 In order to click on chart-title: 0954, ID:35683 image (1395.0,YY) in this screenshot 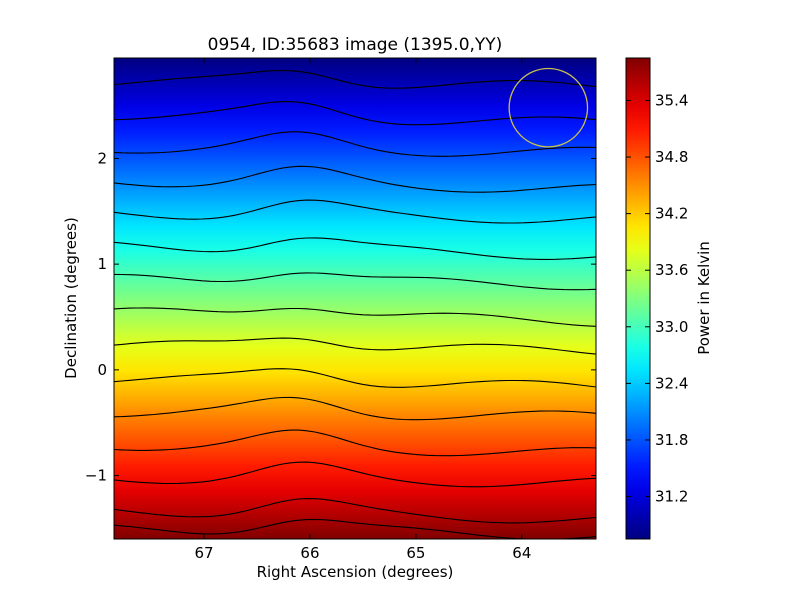, I will do `click(355, 45)`.